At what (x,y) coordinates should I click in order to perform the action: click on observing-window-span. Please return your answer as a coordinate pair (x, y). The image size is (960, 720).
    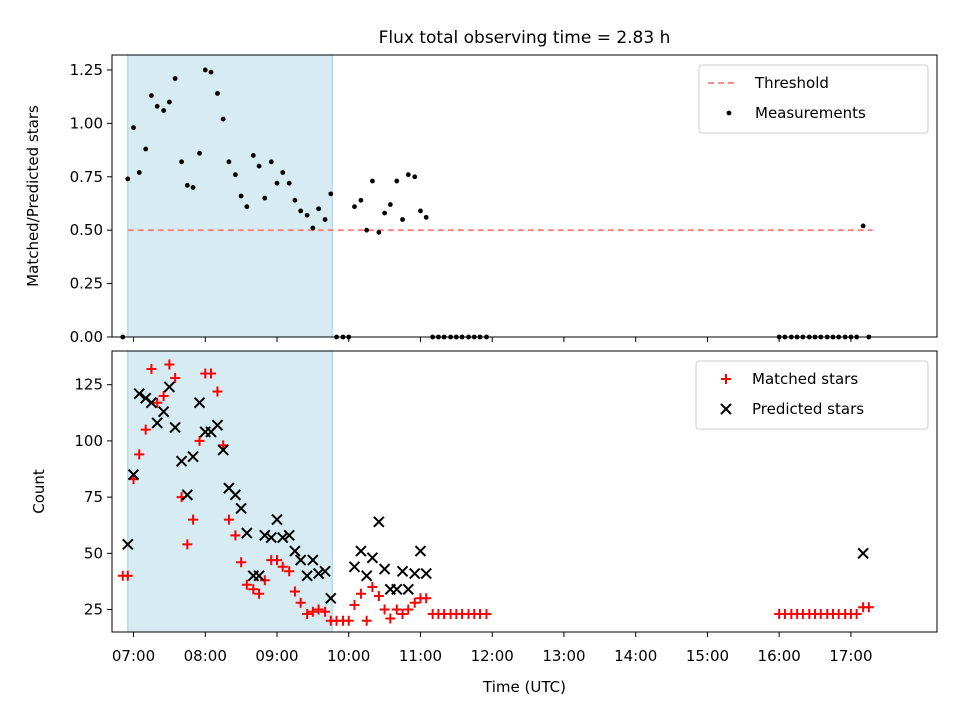
    Looking at the image, I should click on (230, 196).